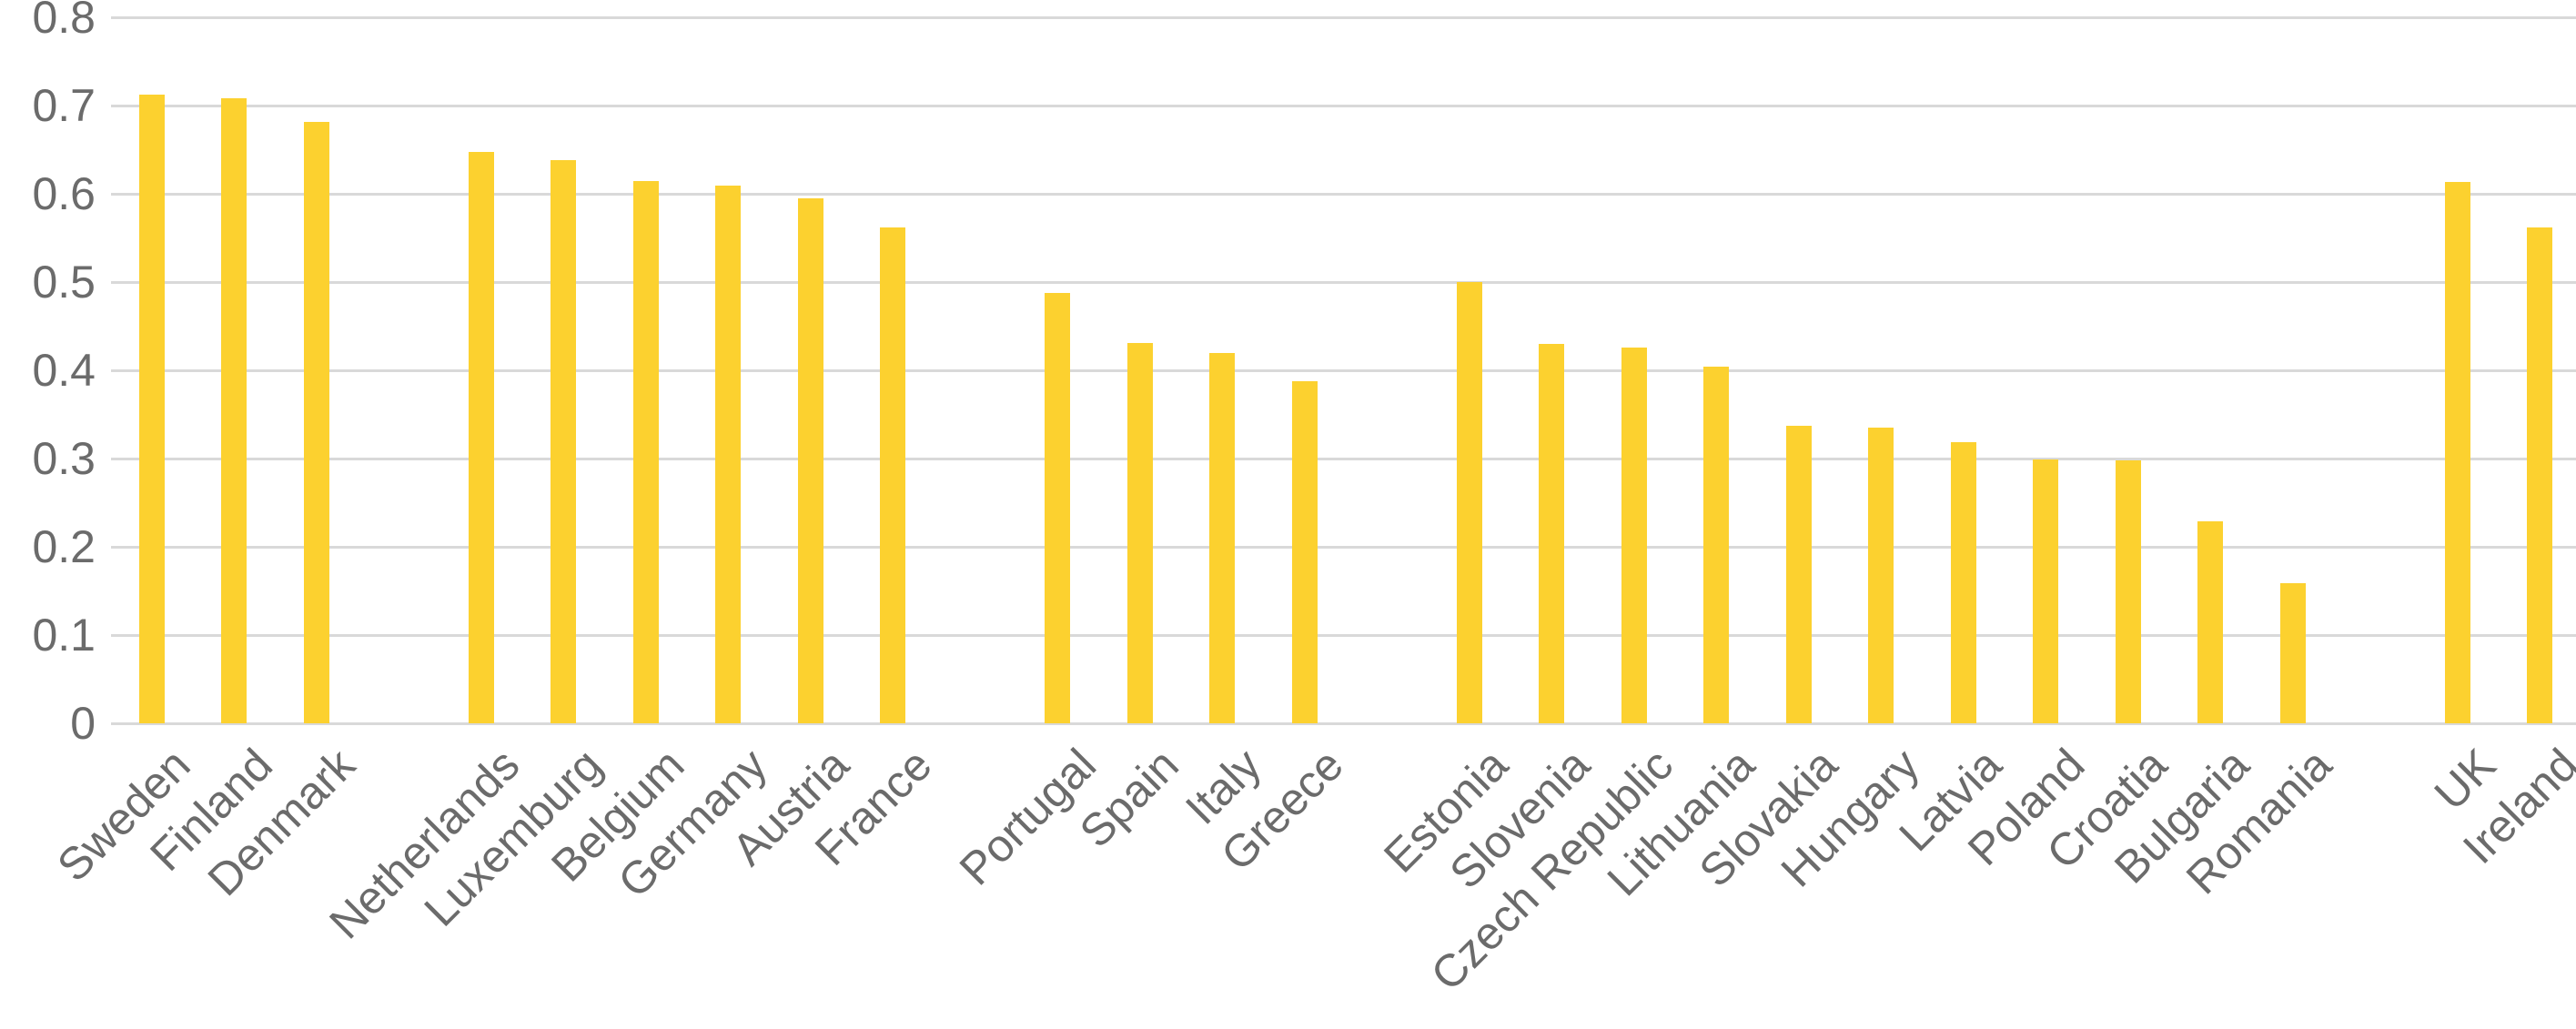 Image resolution: width=2576 pixels, height=1029 pixels. What do you see at coordinates (1634, 535) in the screenshot?
I see `bar-czech-republic` at bounding box center [1634, 535].